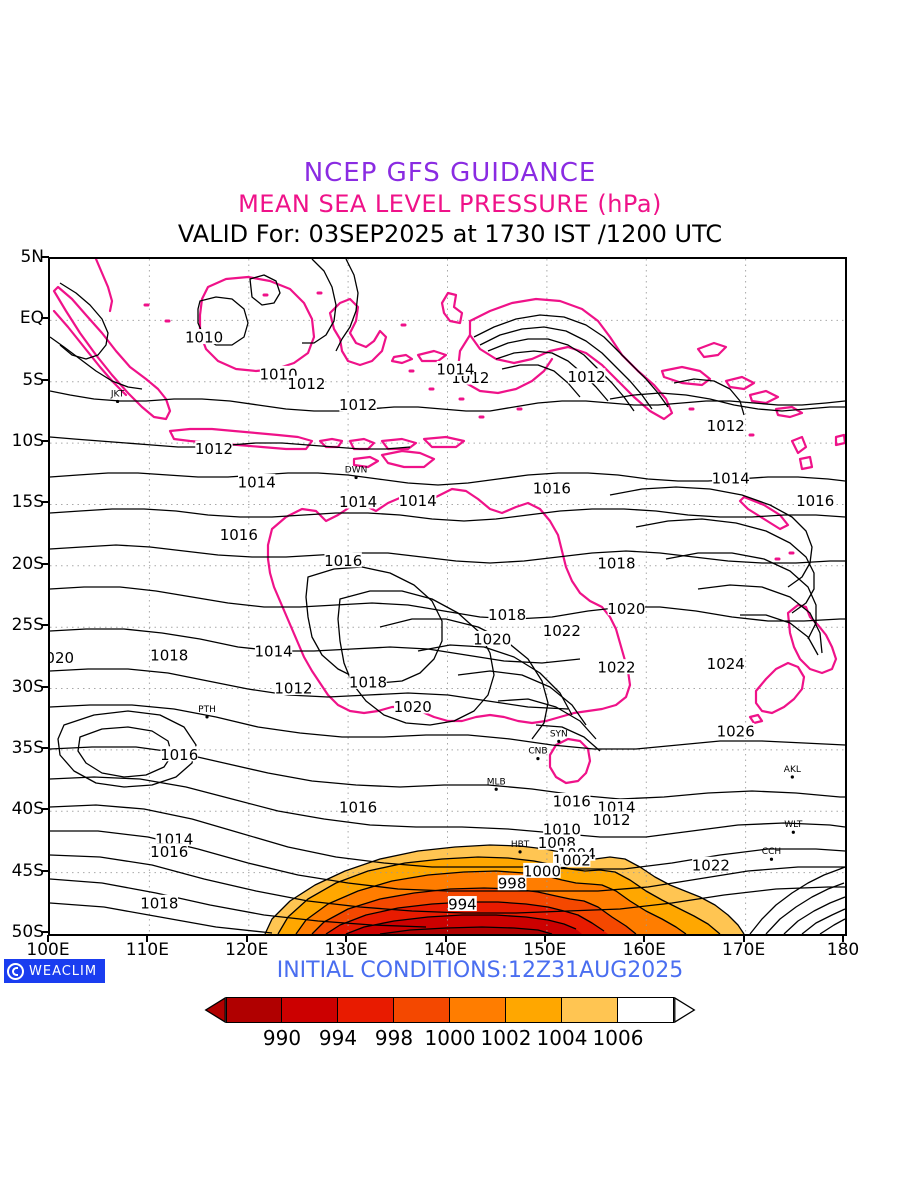 This screenshot has height=1200, width=900. I want to click on colorbar-extend-high-icon, so click(685, 1010).